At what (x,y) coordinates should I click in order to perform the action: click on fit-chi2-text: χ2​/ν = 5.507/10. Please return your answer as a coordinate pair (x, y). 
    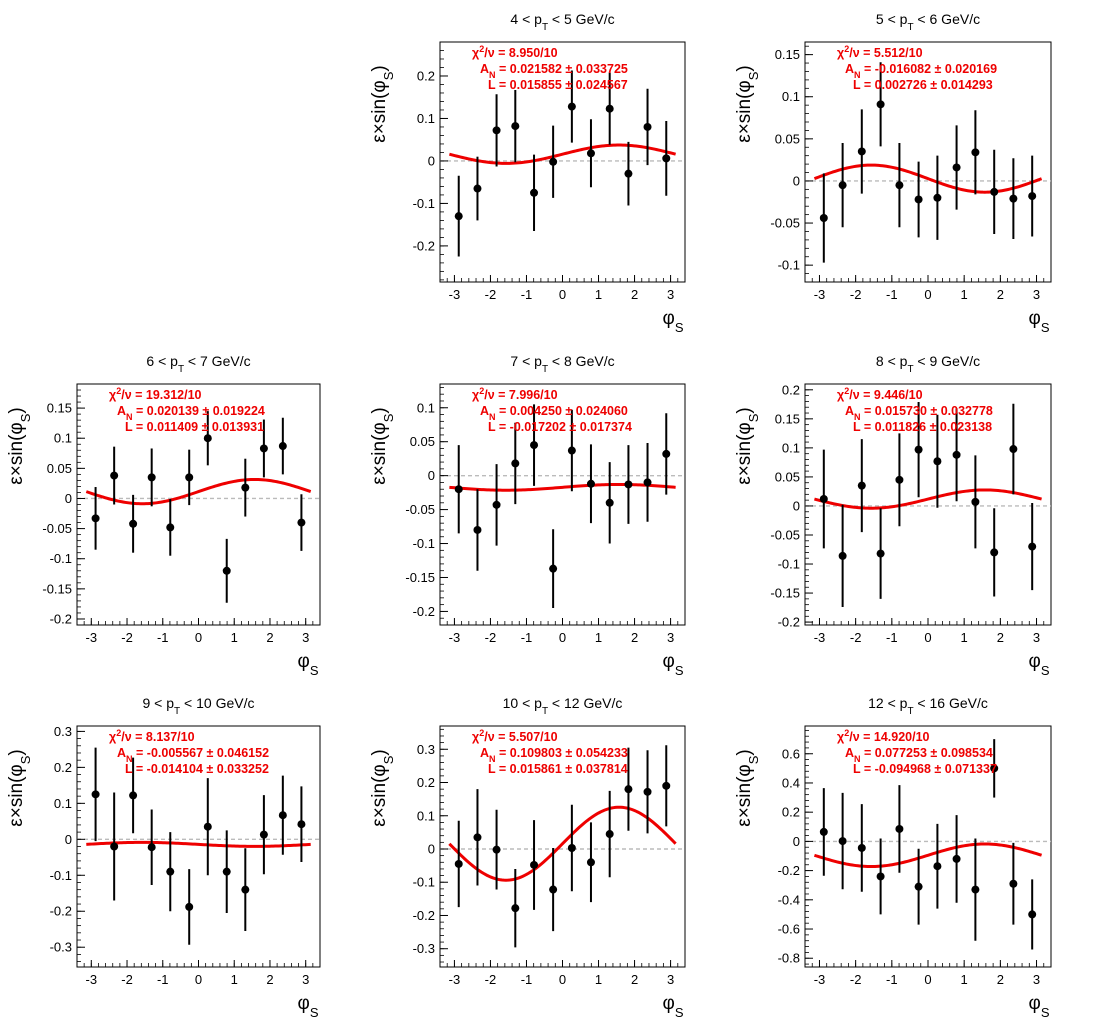
    Looking at the image, I should click on (515, 736).